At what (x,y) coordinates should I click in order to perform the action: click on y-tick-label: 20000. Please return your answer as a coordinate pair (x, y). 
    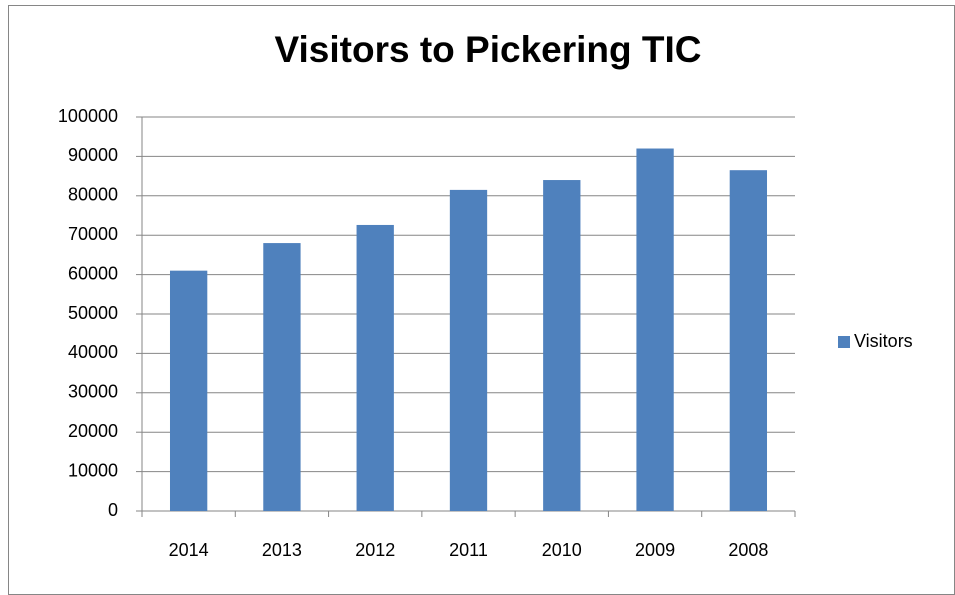
    Looking at the image, I should click on (93, 431).